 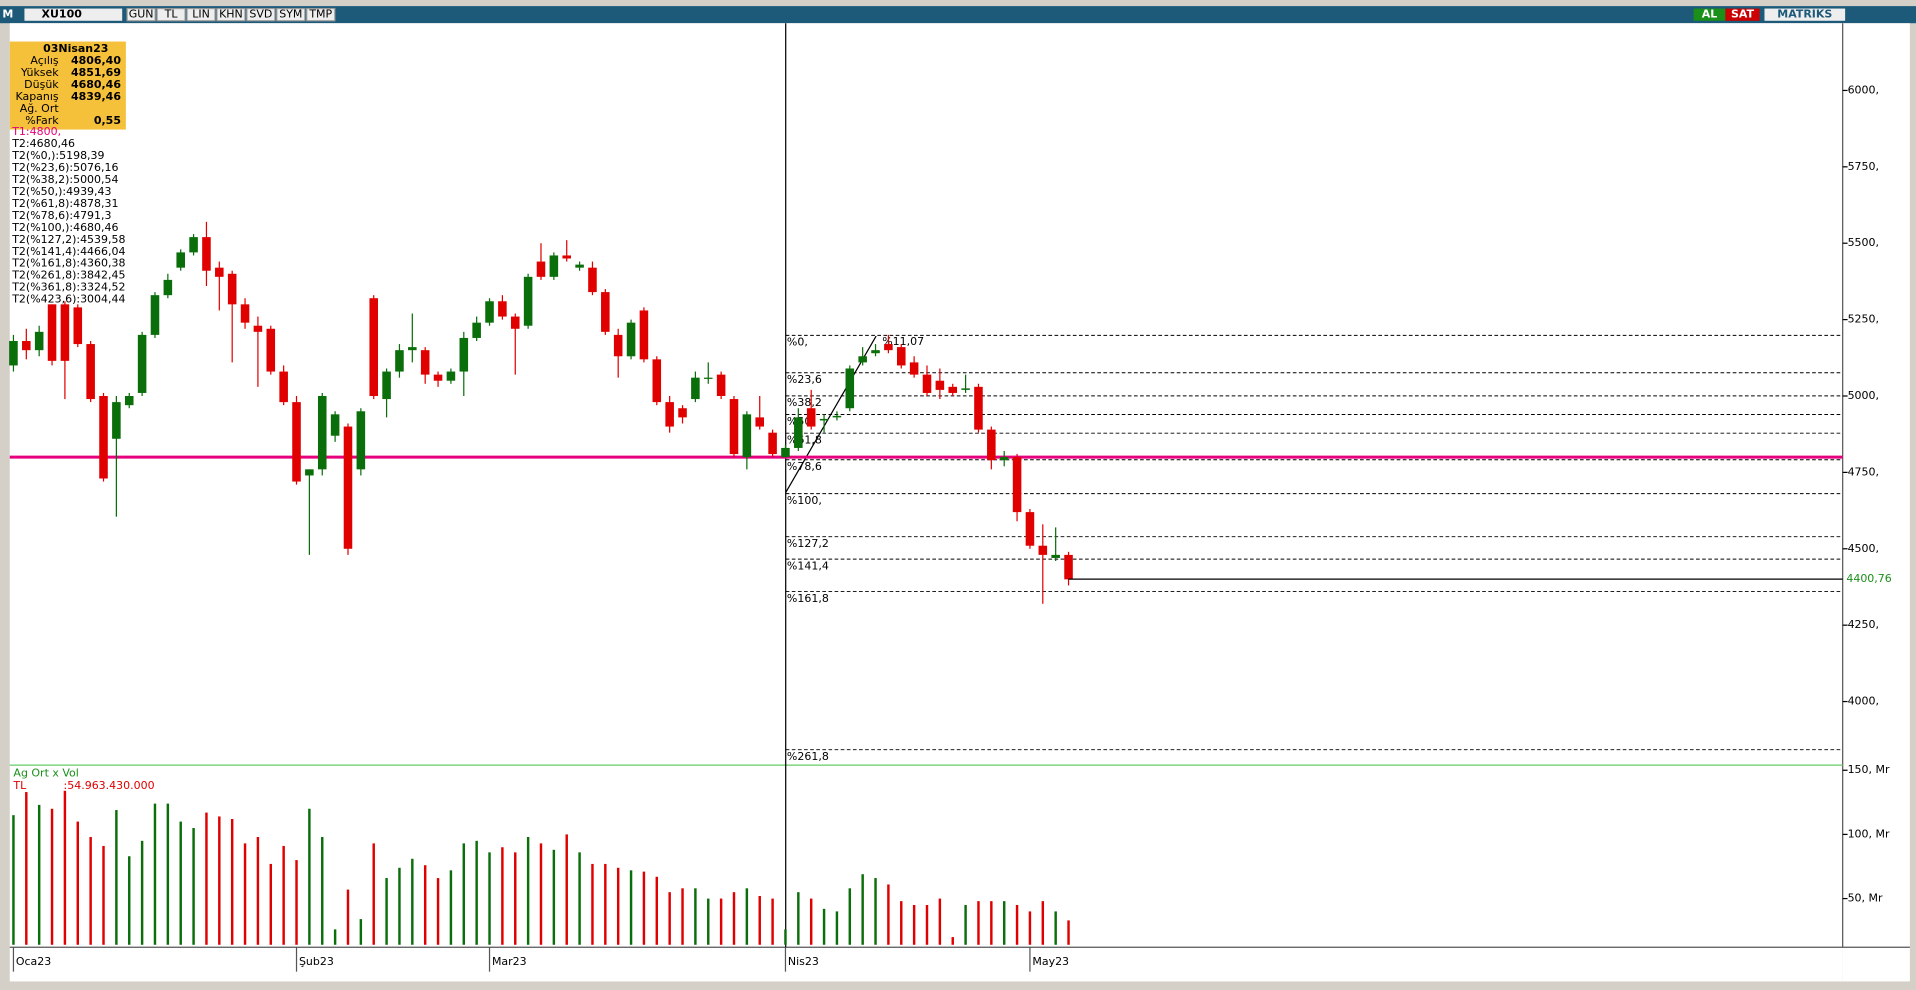 I want to click on sell-button, so click(x=1742, y=14).